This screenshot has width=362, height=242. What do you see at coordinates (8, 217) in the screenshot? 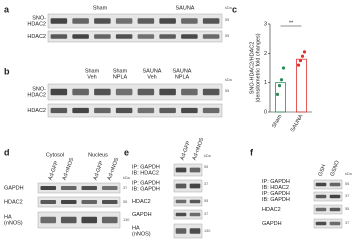
I see `row-label: HA` at bounding box center [8, 217].